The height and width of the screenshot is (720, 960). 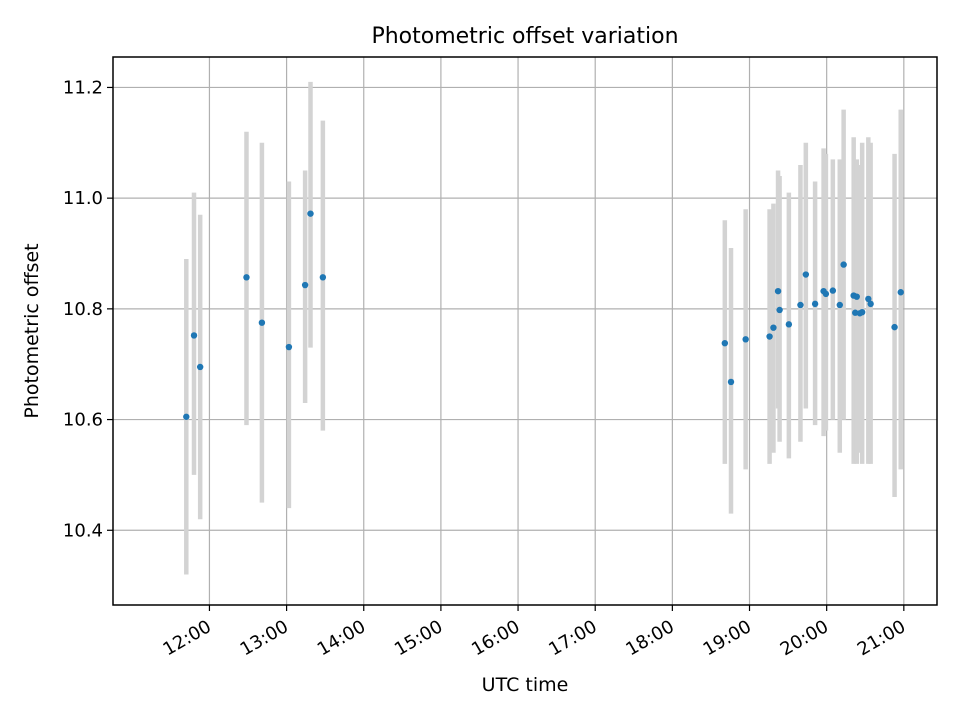 I want to click on x-tick-label: 21:00, so click(x=881, y=638).